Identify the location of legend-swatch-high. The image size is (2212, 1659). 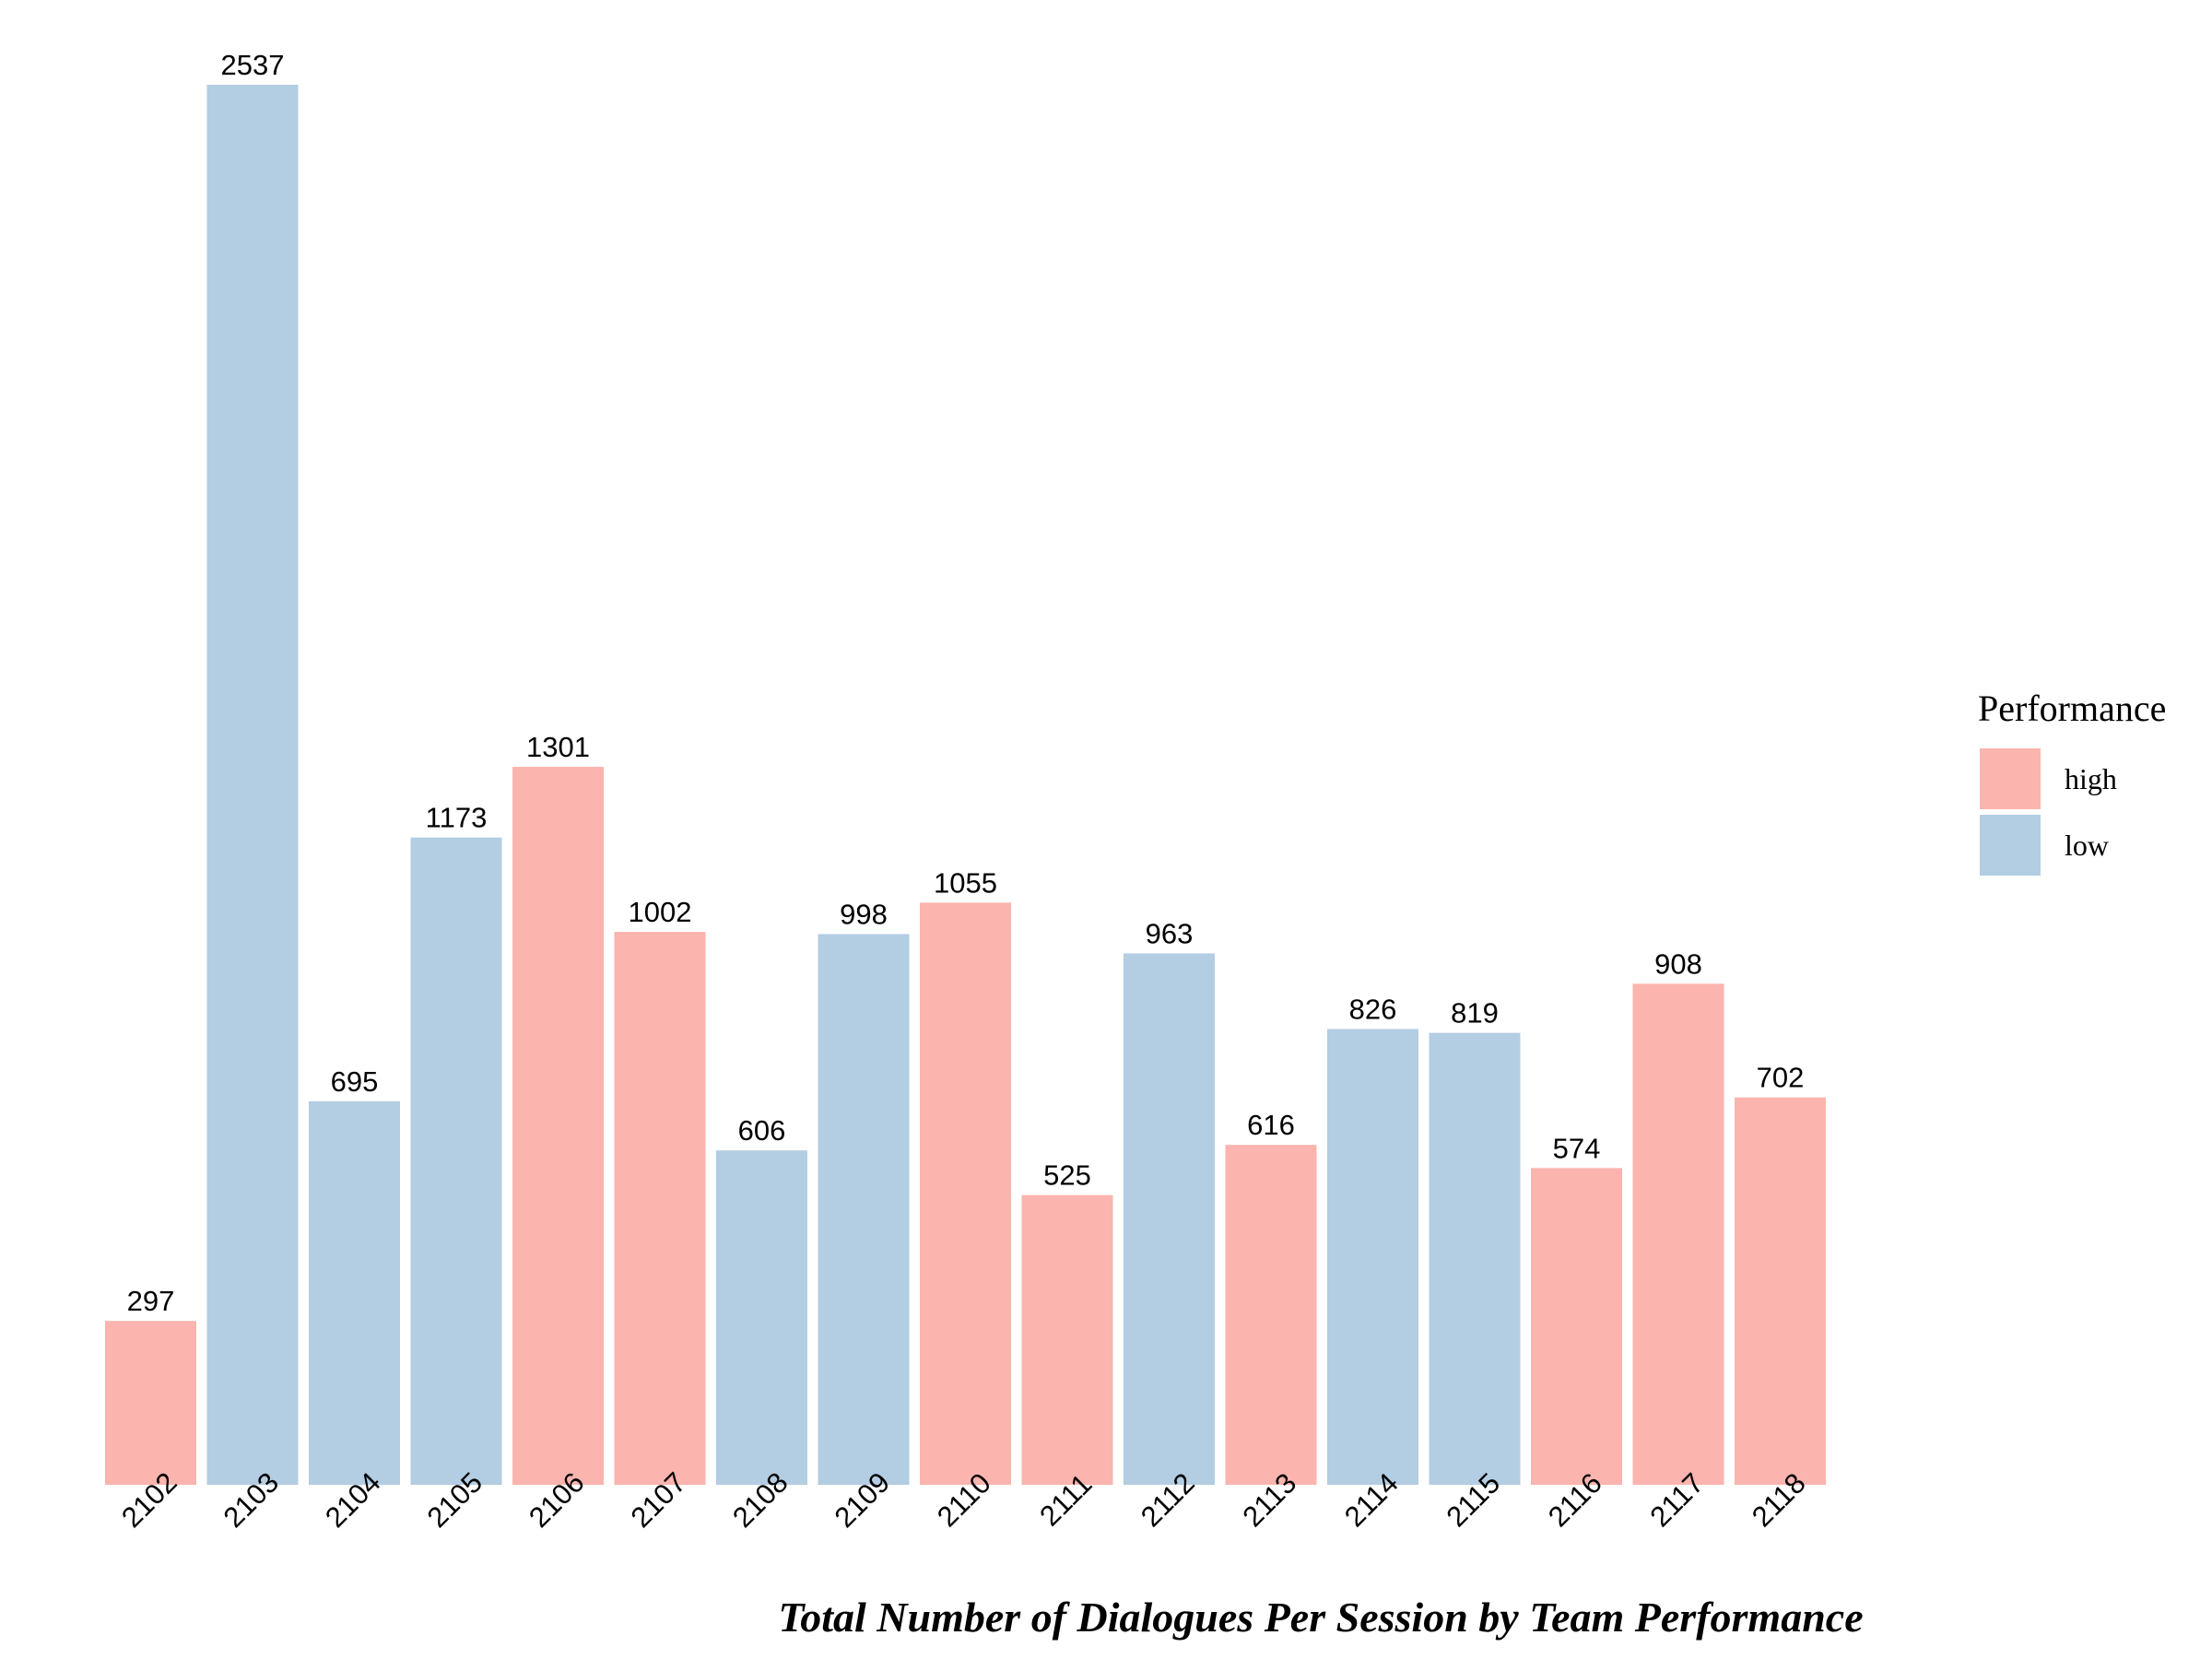
(2010, 778).